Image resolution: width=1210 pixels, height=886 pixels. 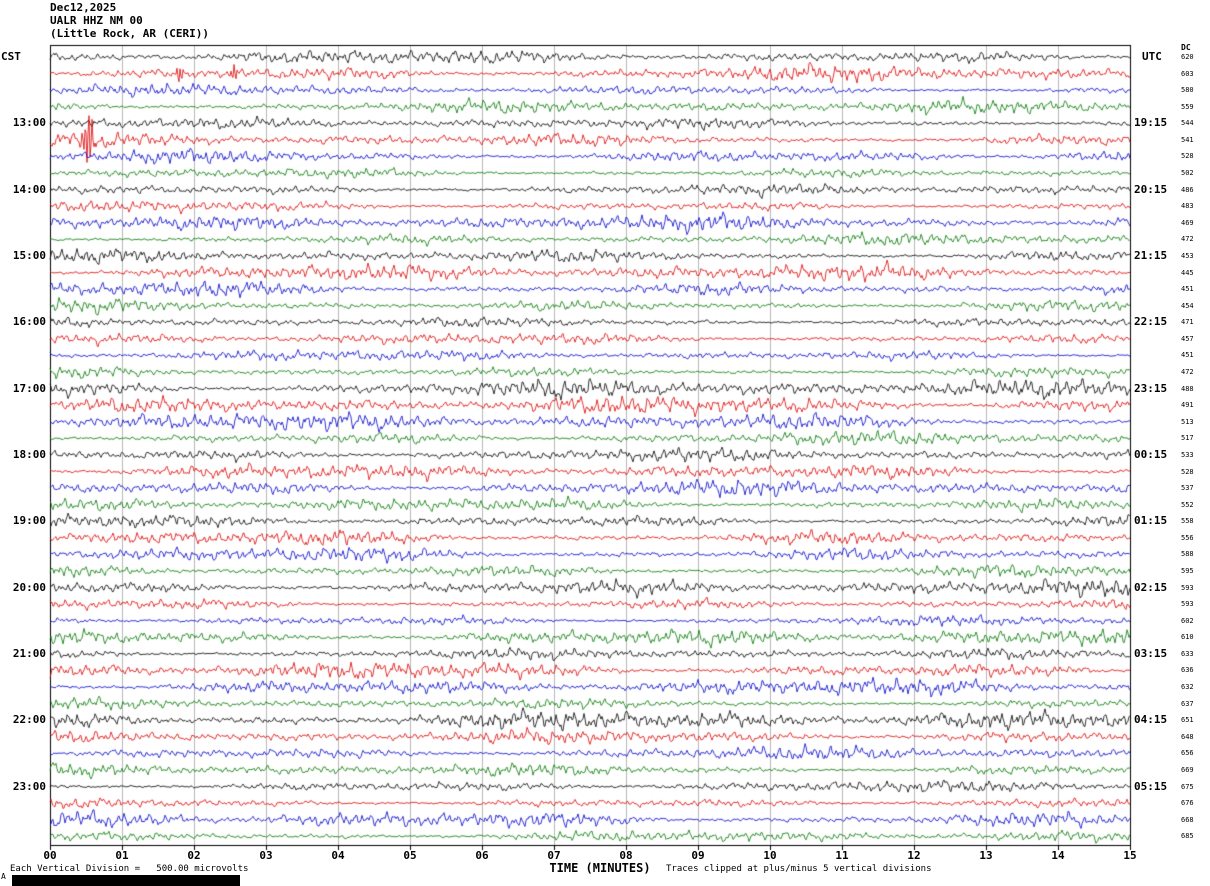 What do you see at coordinates (1187, 786) in the screenshot?
I see `dc-value: 675` at bounding box center [1187, 786].